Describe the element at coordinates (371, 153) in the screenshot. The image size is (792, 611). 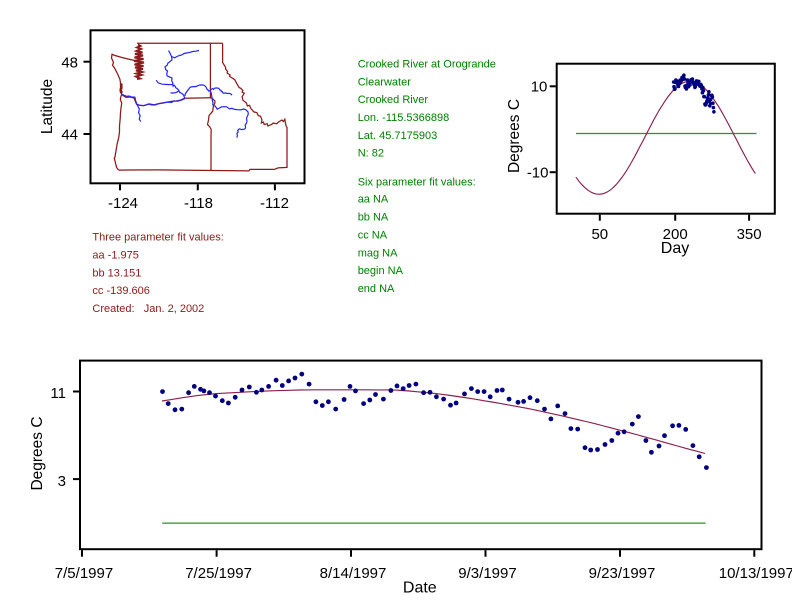
I see `svg-text: N: 82` at that location.